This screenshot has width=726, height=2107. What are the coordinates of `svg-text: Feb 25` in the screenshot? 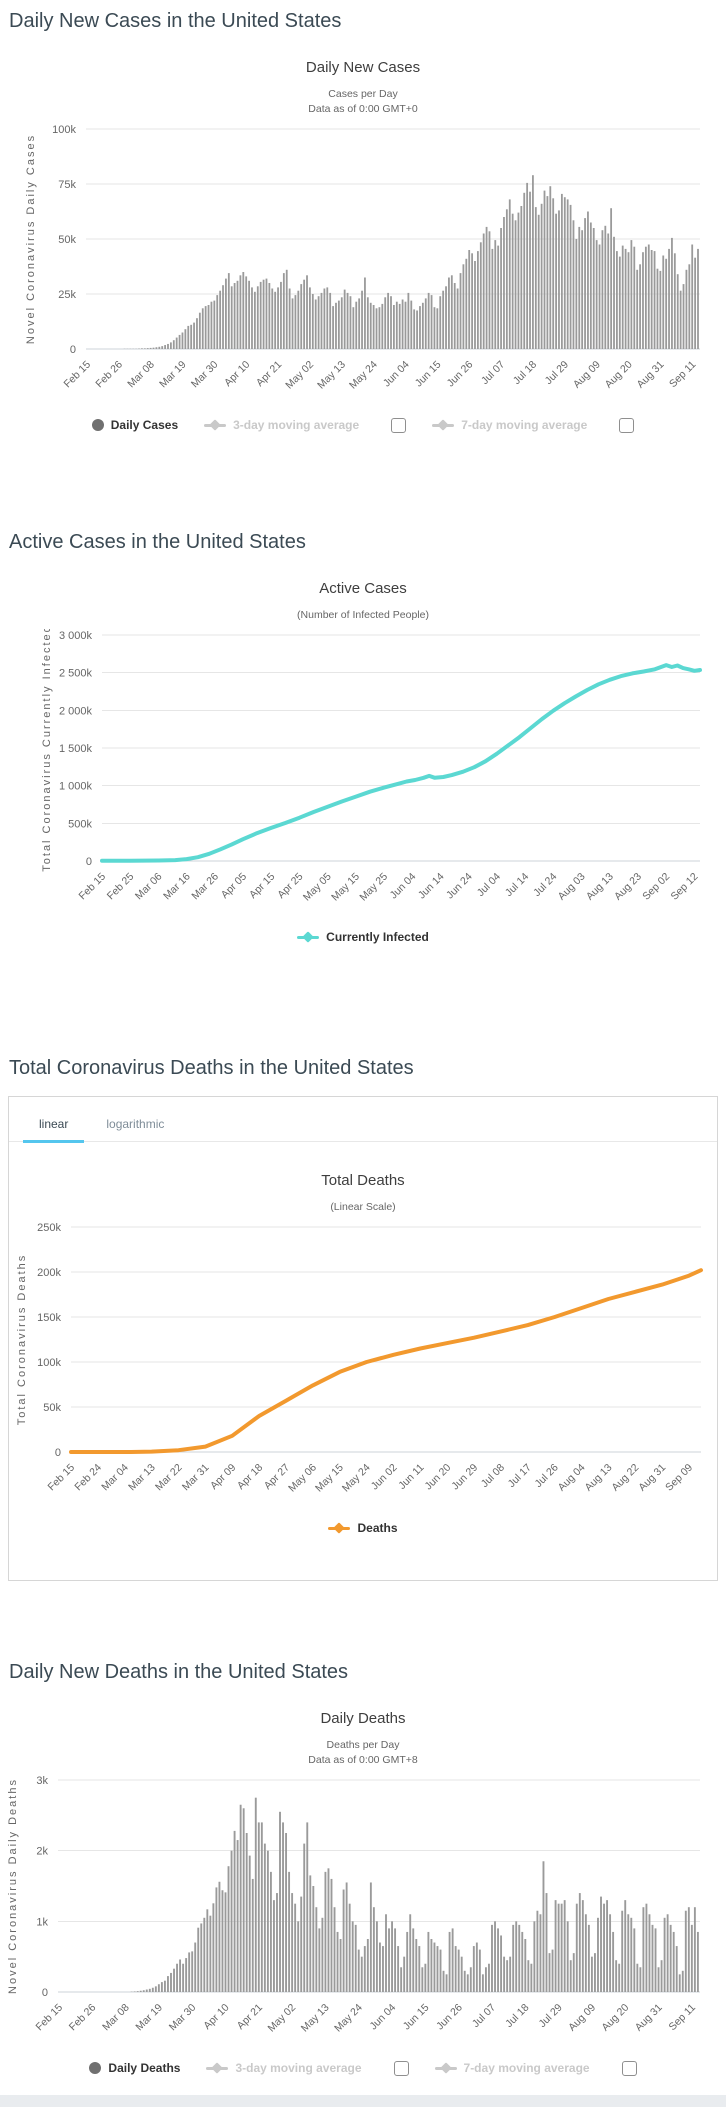 It's located at (121, 887).